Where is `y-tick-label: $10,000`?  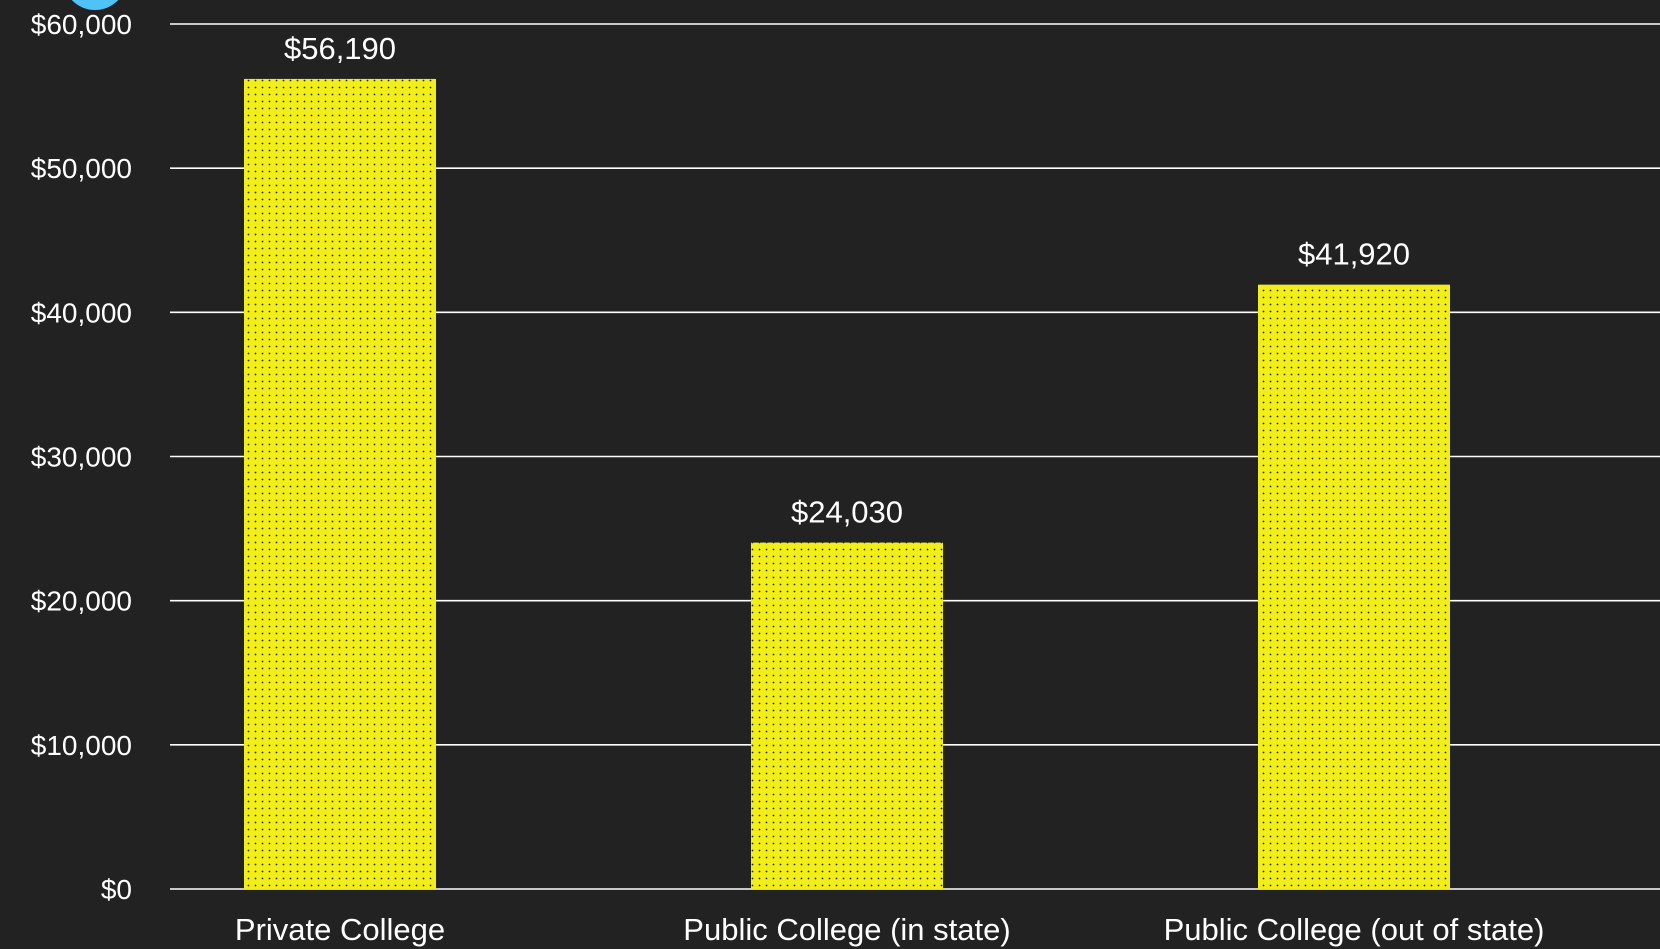 y-tick-label: $10,000 is located at coordinates (81, 745).